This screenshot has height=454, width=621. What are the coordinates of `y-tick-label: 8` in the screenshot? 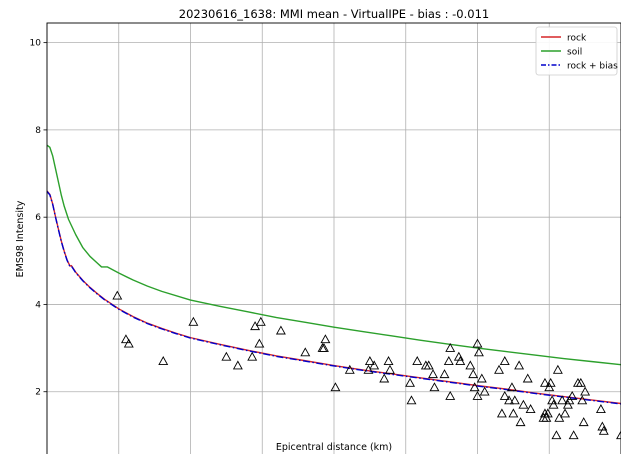 It's located at (38, 131).